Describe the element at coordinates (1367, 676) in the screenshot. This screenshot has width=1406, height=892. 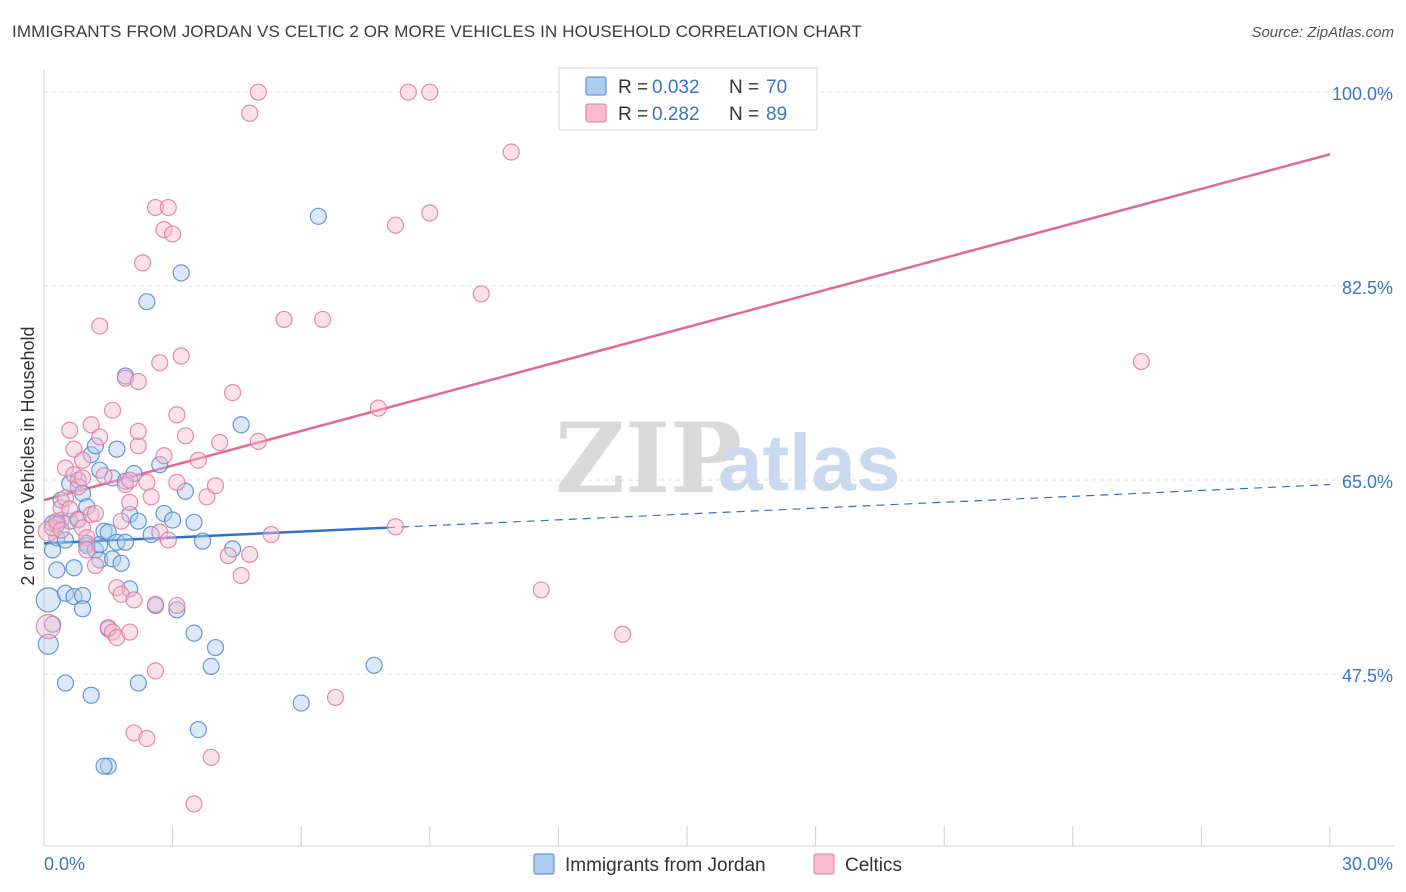
I see `y-tick-label: 47.5%` at that location.